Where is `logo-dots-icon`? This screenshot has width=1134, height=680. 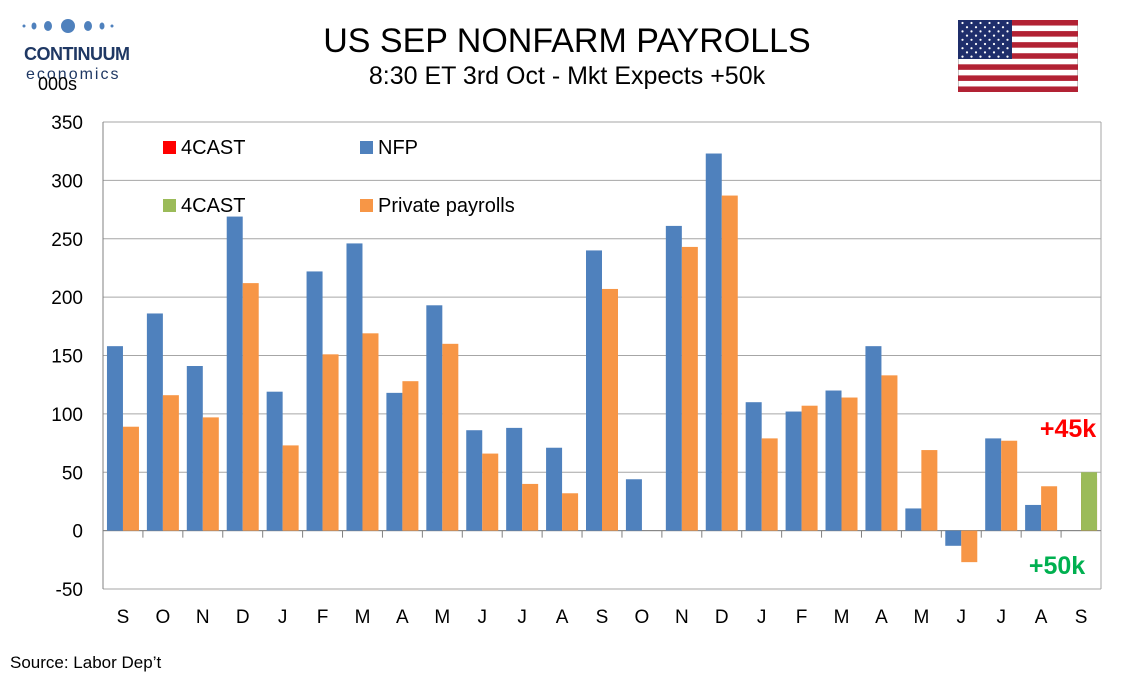 logo-dots-icon is located at coordinates (68, 26).